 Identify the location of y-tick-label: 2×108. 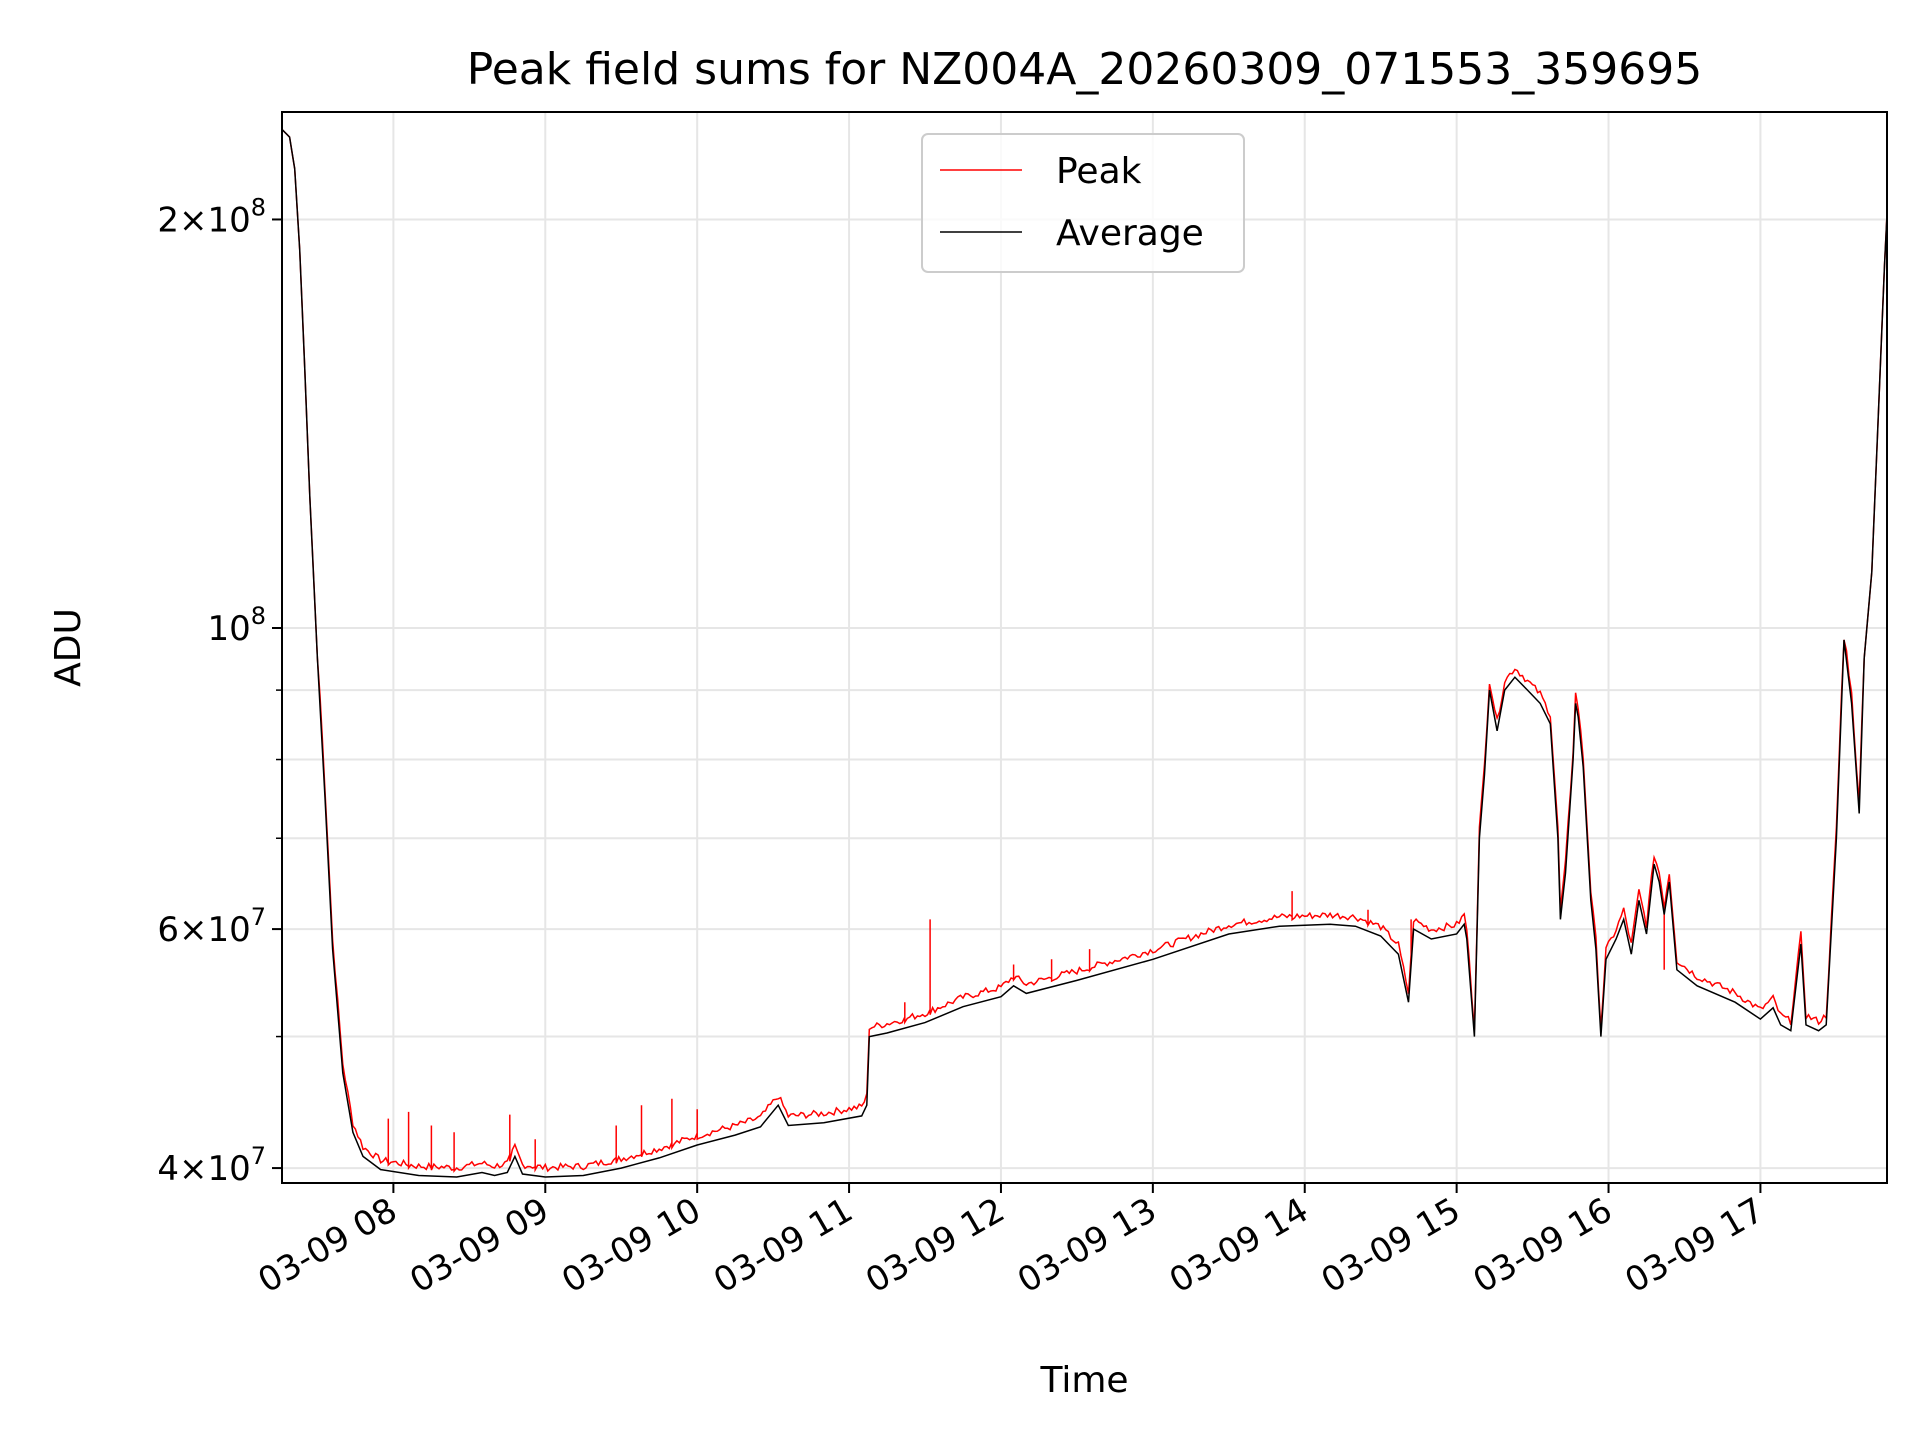
(211, 216).